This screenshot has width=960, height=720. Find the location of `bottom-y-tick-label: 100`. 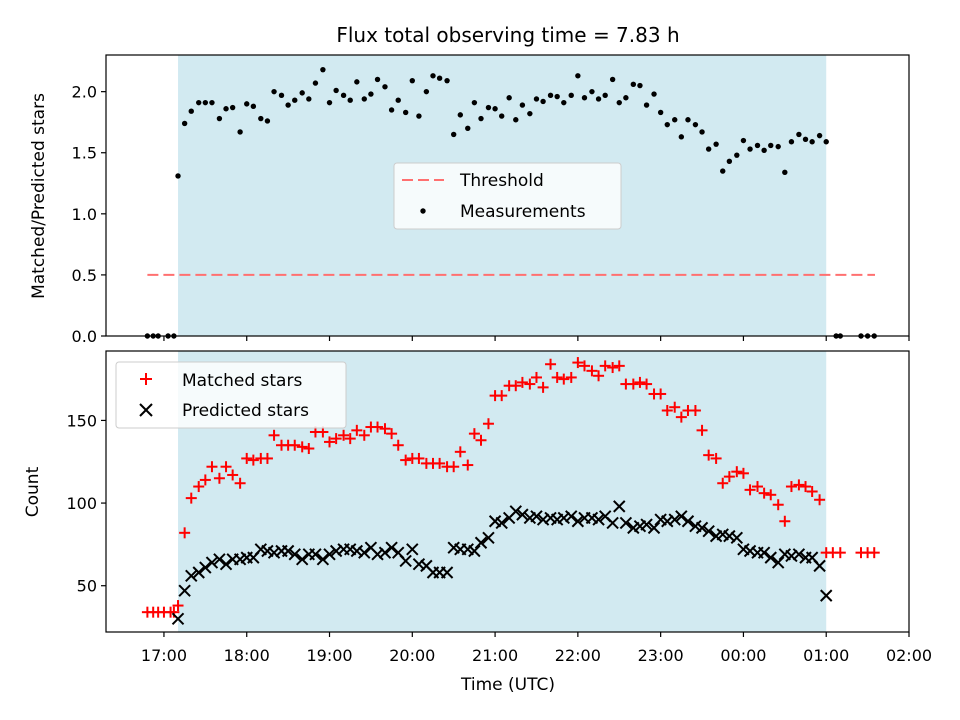

bottom-y-tick-label: 100 is located at coordinates (81, 503).